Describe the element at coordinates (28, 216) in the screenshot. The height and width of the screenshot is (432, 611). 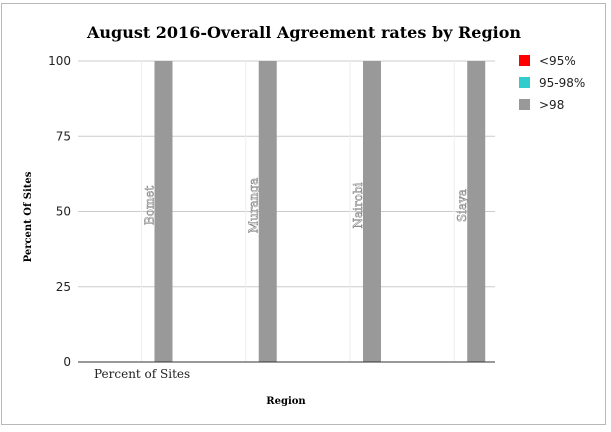
I see `y-axis-title: Percent Of Sites` at that location.